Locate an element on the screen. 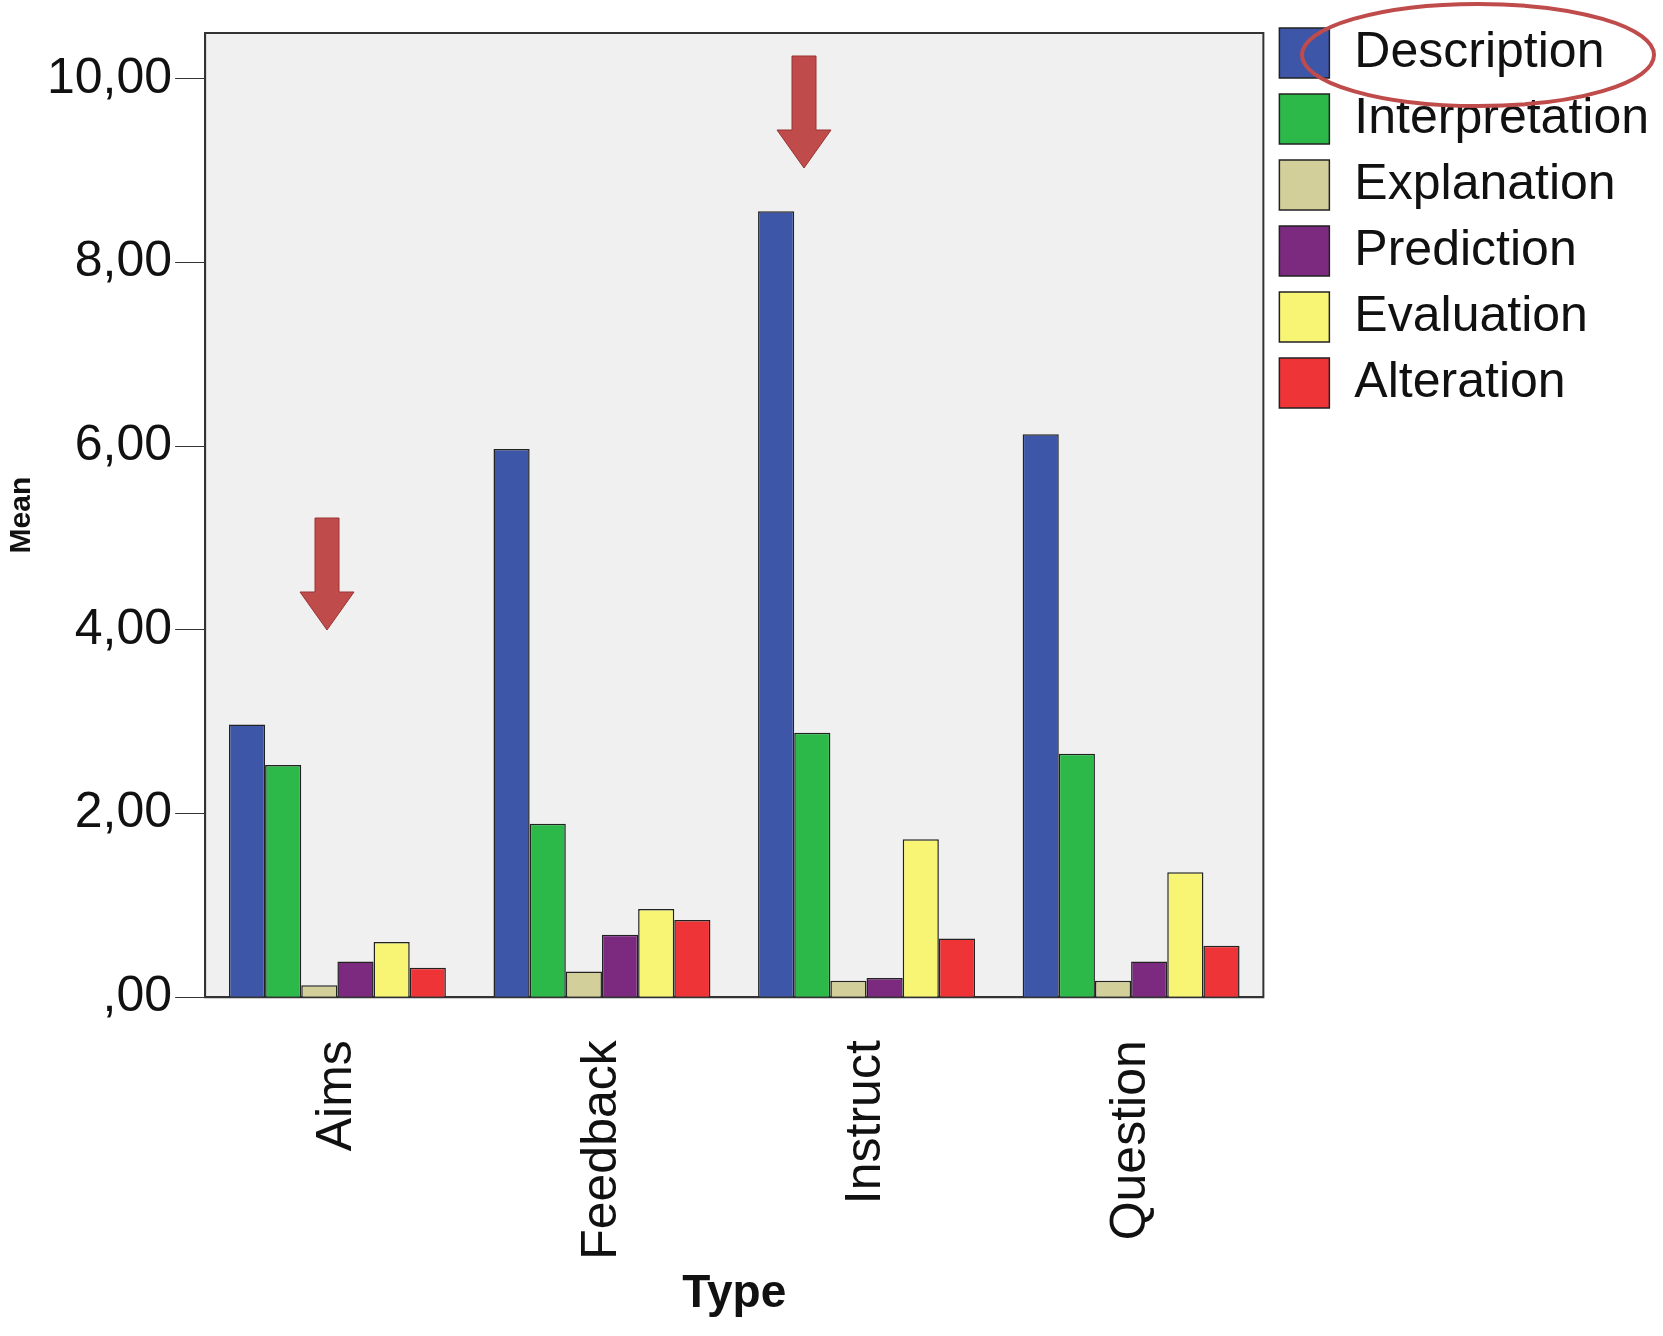 This screenshot has width=1663, height=1336. legend-label: Explanation is located at coordinates (1485, 181).